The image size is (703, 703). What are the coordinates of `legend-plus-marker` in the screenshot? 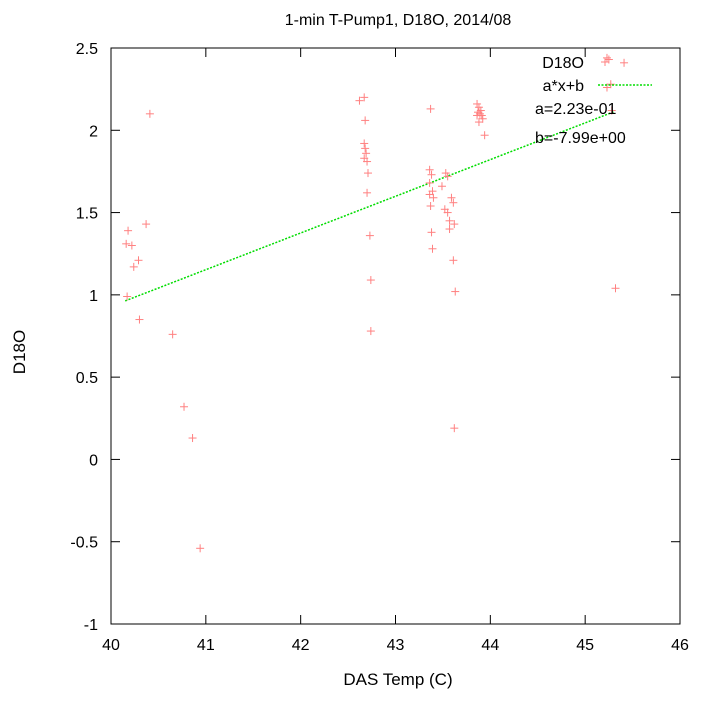 It's located at (605, 62).